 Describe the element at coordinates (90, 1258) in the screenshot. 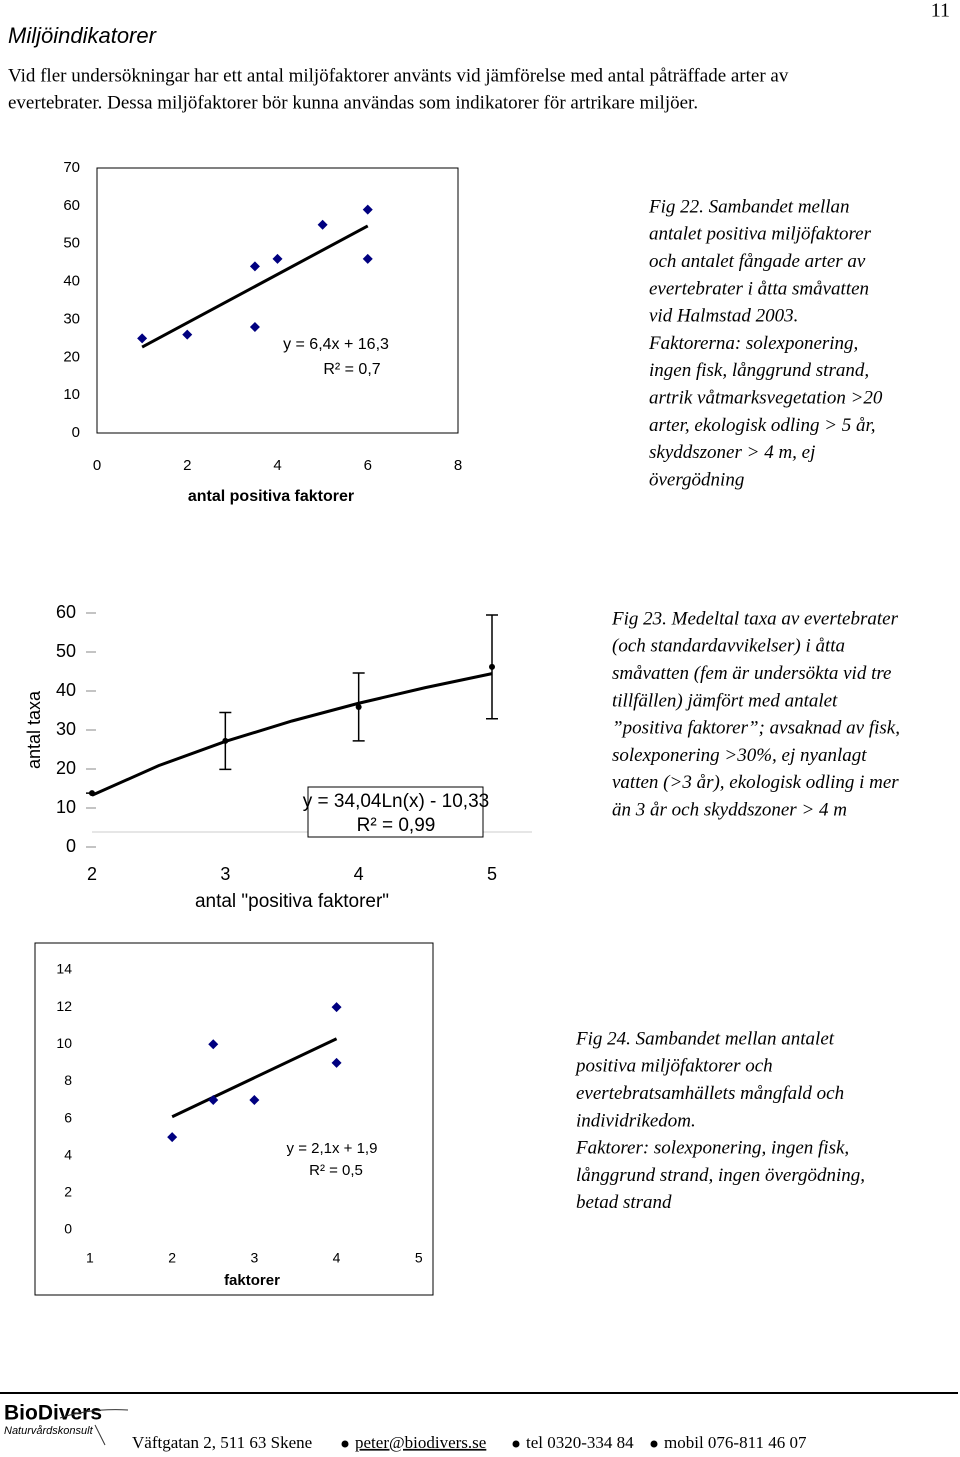

I see `x-tick-label: 1` at that location.